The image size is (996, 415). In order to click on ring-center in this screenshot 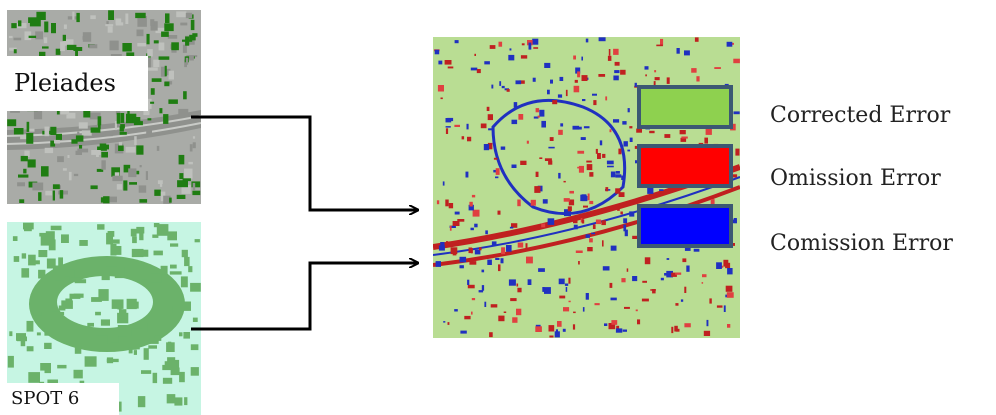, I will do `click(105, 302)`.